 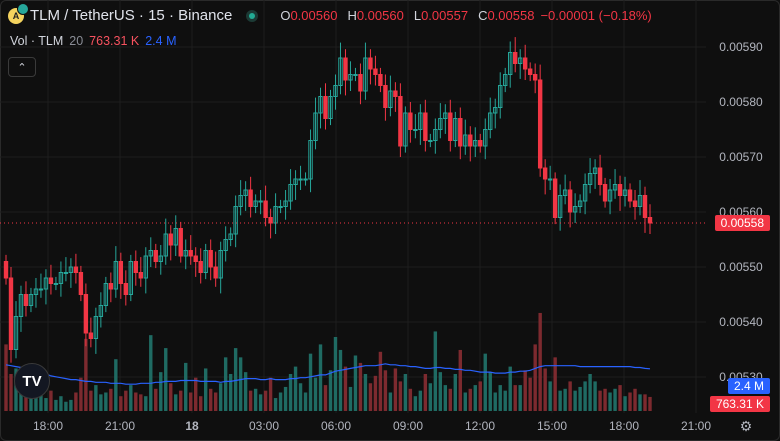 I want to click on collapse-legend-button: ⌃, so click(x=22, y=67).